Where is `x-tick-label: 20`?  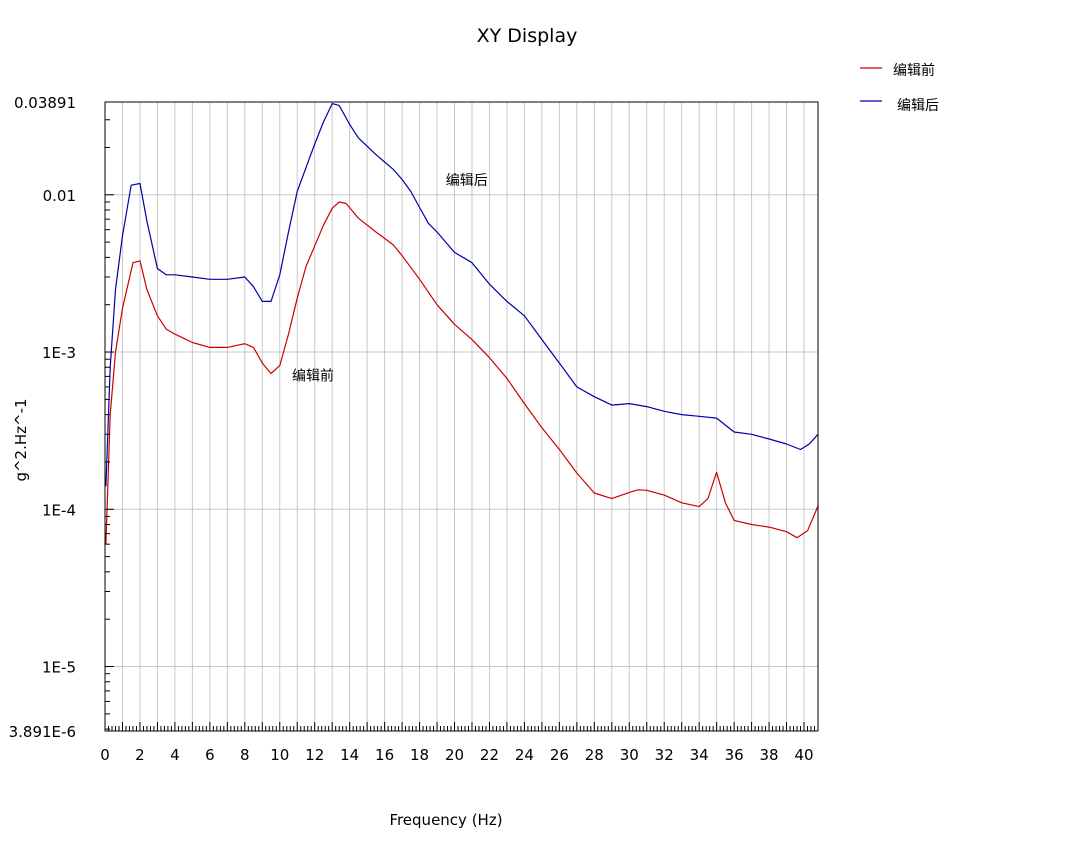 x-tick-label: 20 is located at coordinates (454, 755).